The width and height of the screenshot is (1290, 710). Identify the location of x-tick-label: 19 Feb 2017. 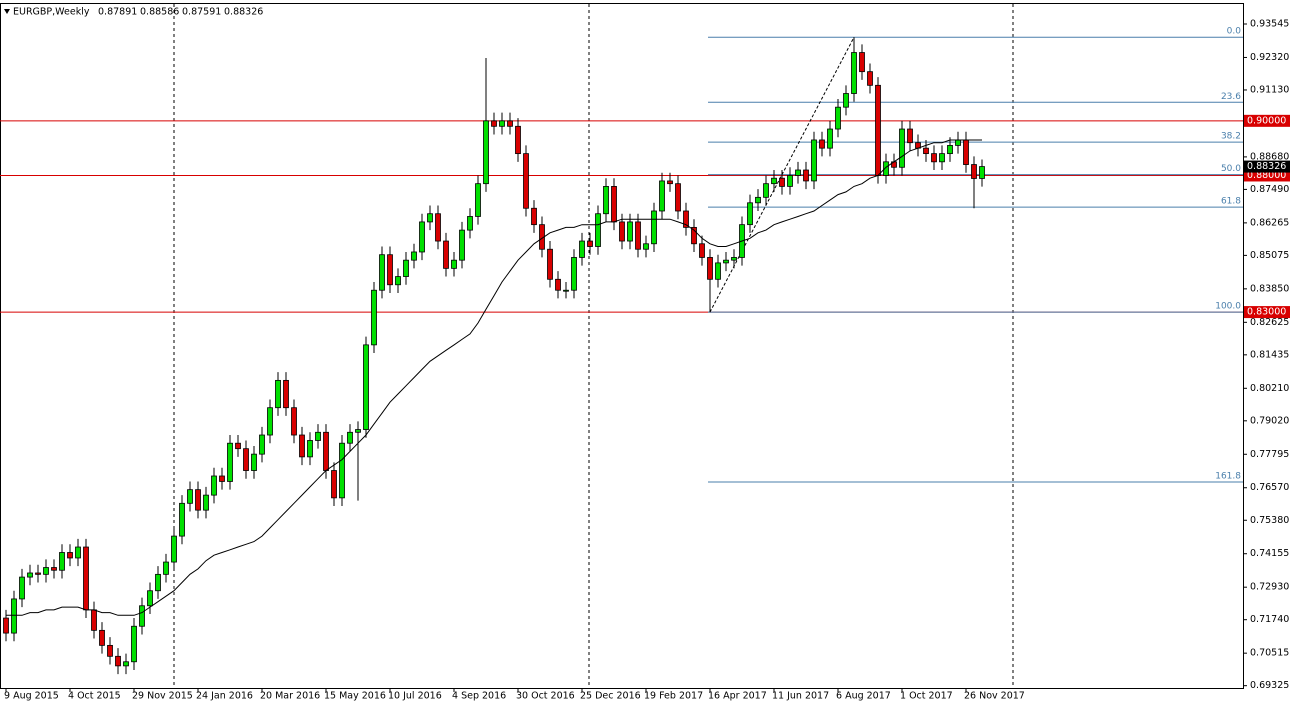
(673, 696).